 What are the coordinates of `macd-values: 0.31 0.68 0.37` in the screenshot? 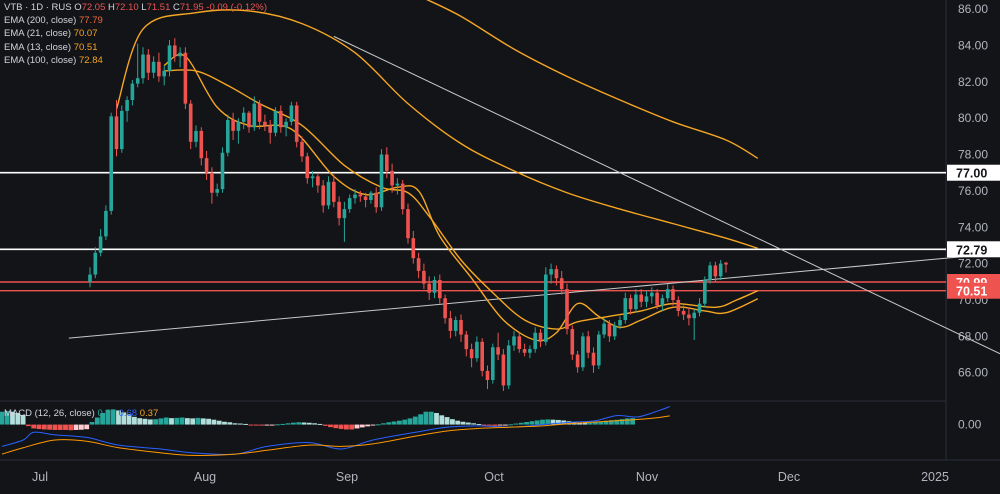 It's located at (127, 413).